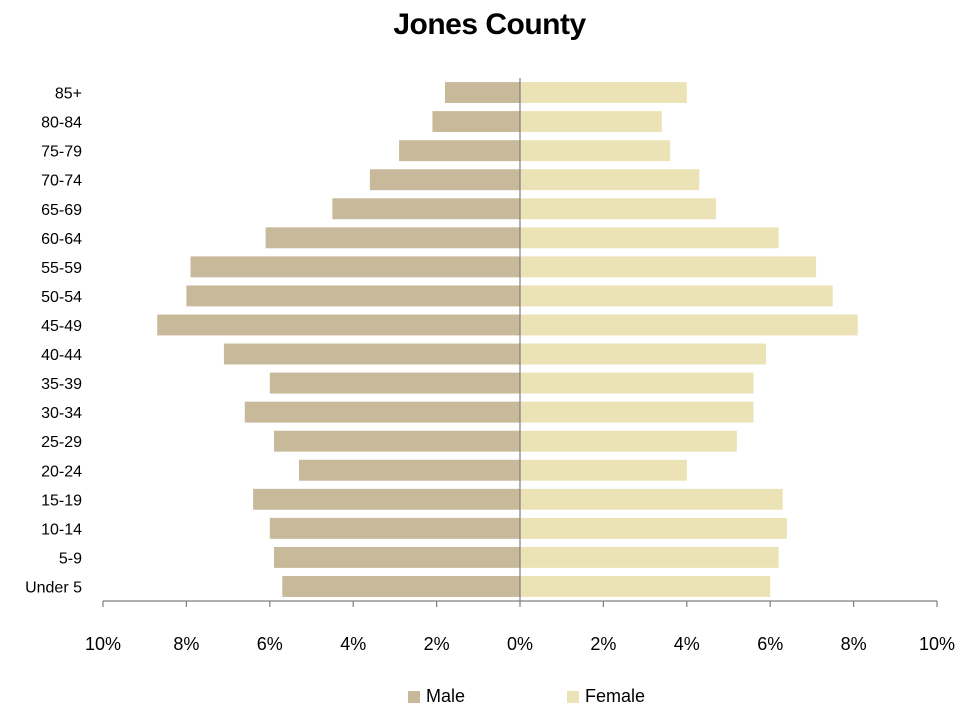  Describe the element at coordinates (61, 500) in the screenshot. I see `category-label: 15-19` at that location.